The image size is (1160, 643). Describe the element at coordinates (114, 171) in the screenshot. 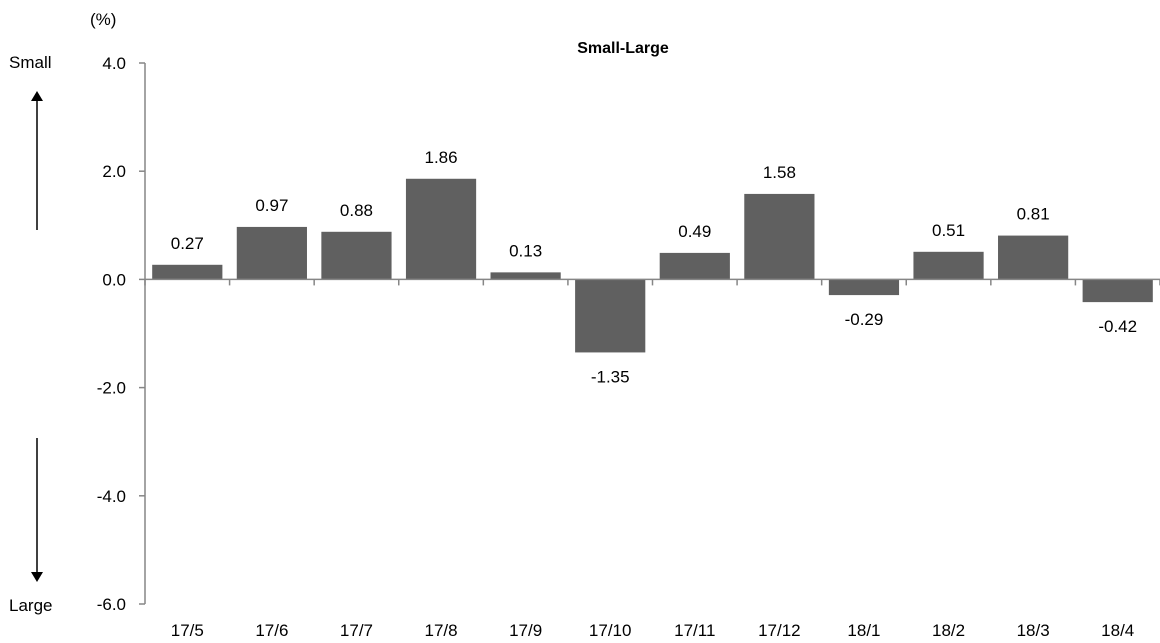

I see `y-tick-label: 2.0` at that location.